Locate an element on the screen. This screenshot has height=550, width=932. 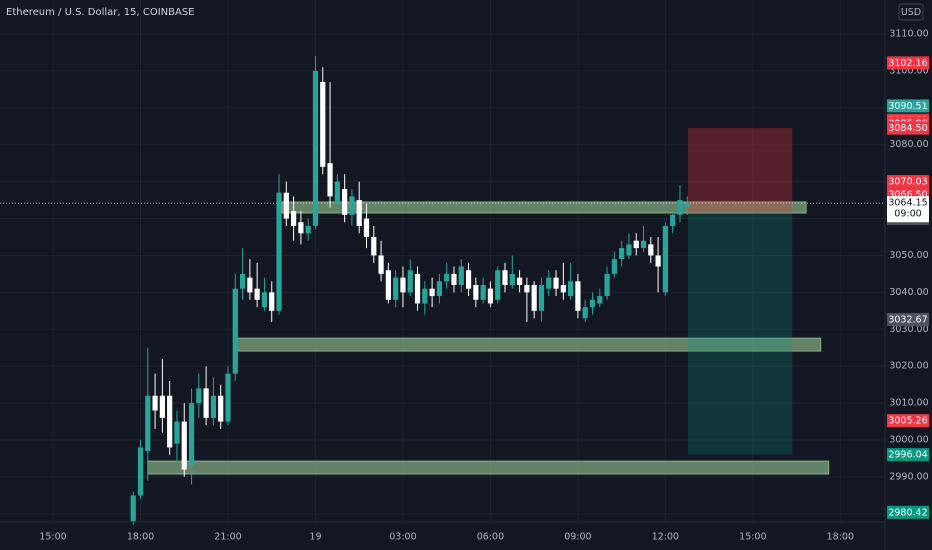
y-tick-label: 3020.00 is located at coordinates (908, 366).